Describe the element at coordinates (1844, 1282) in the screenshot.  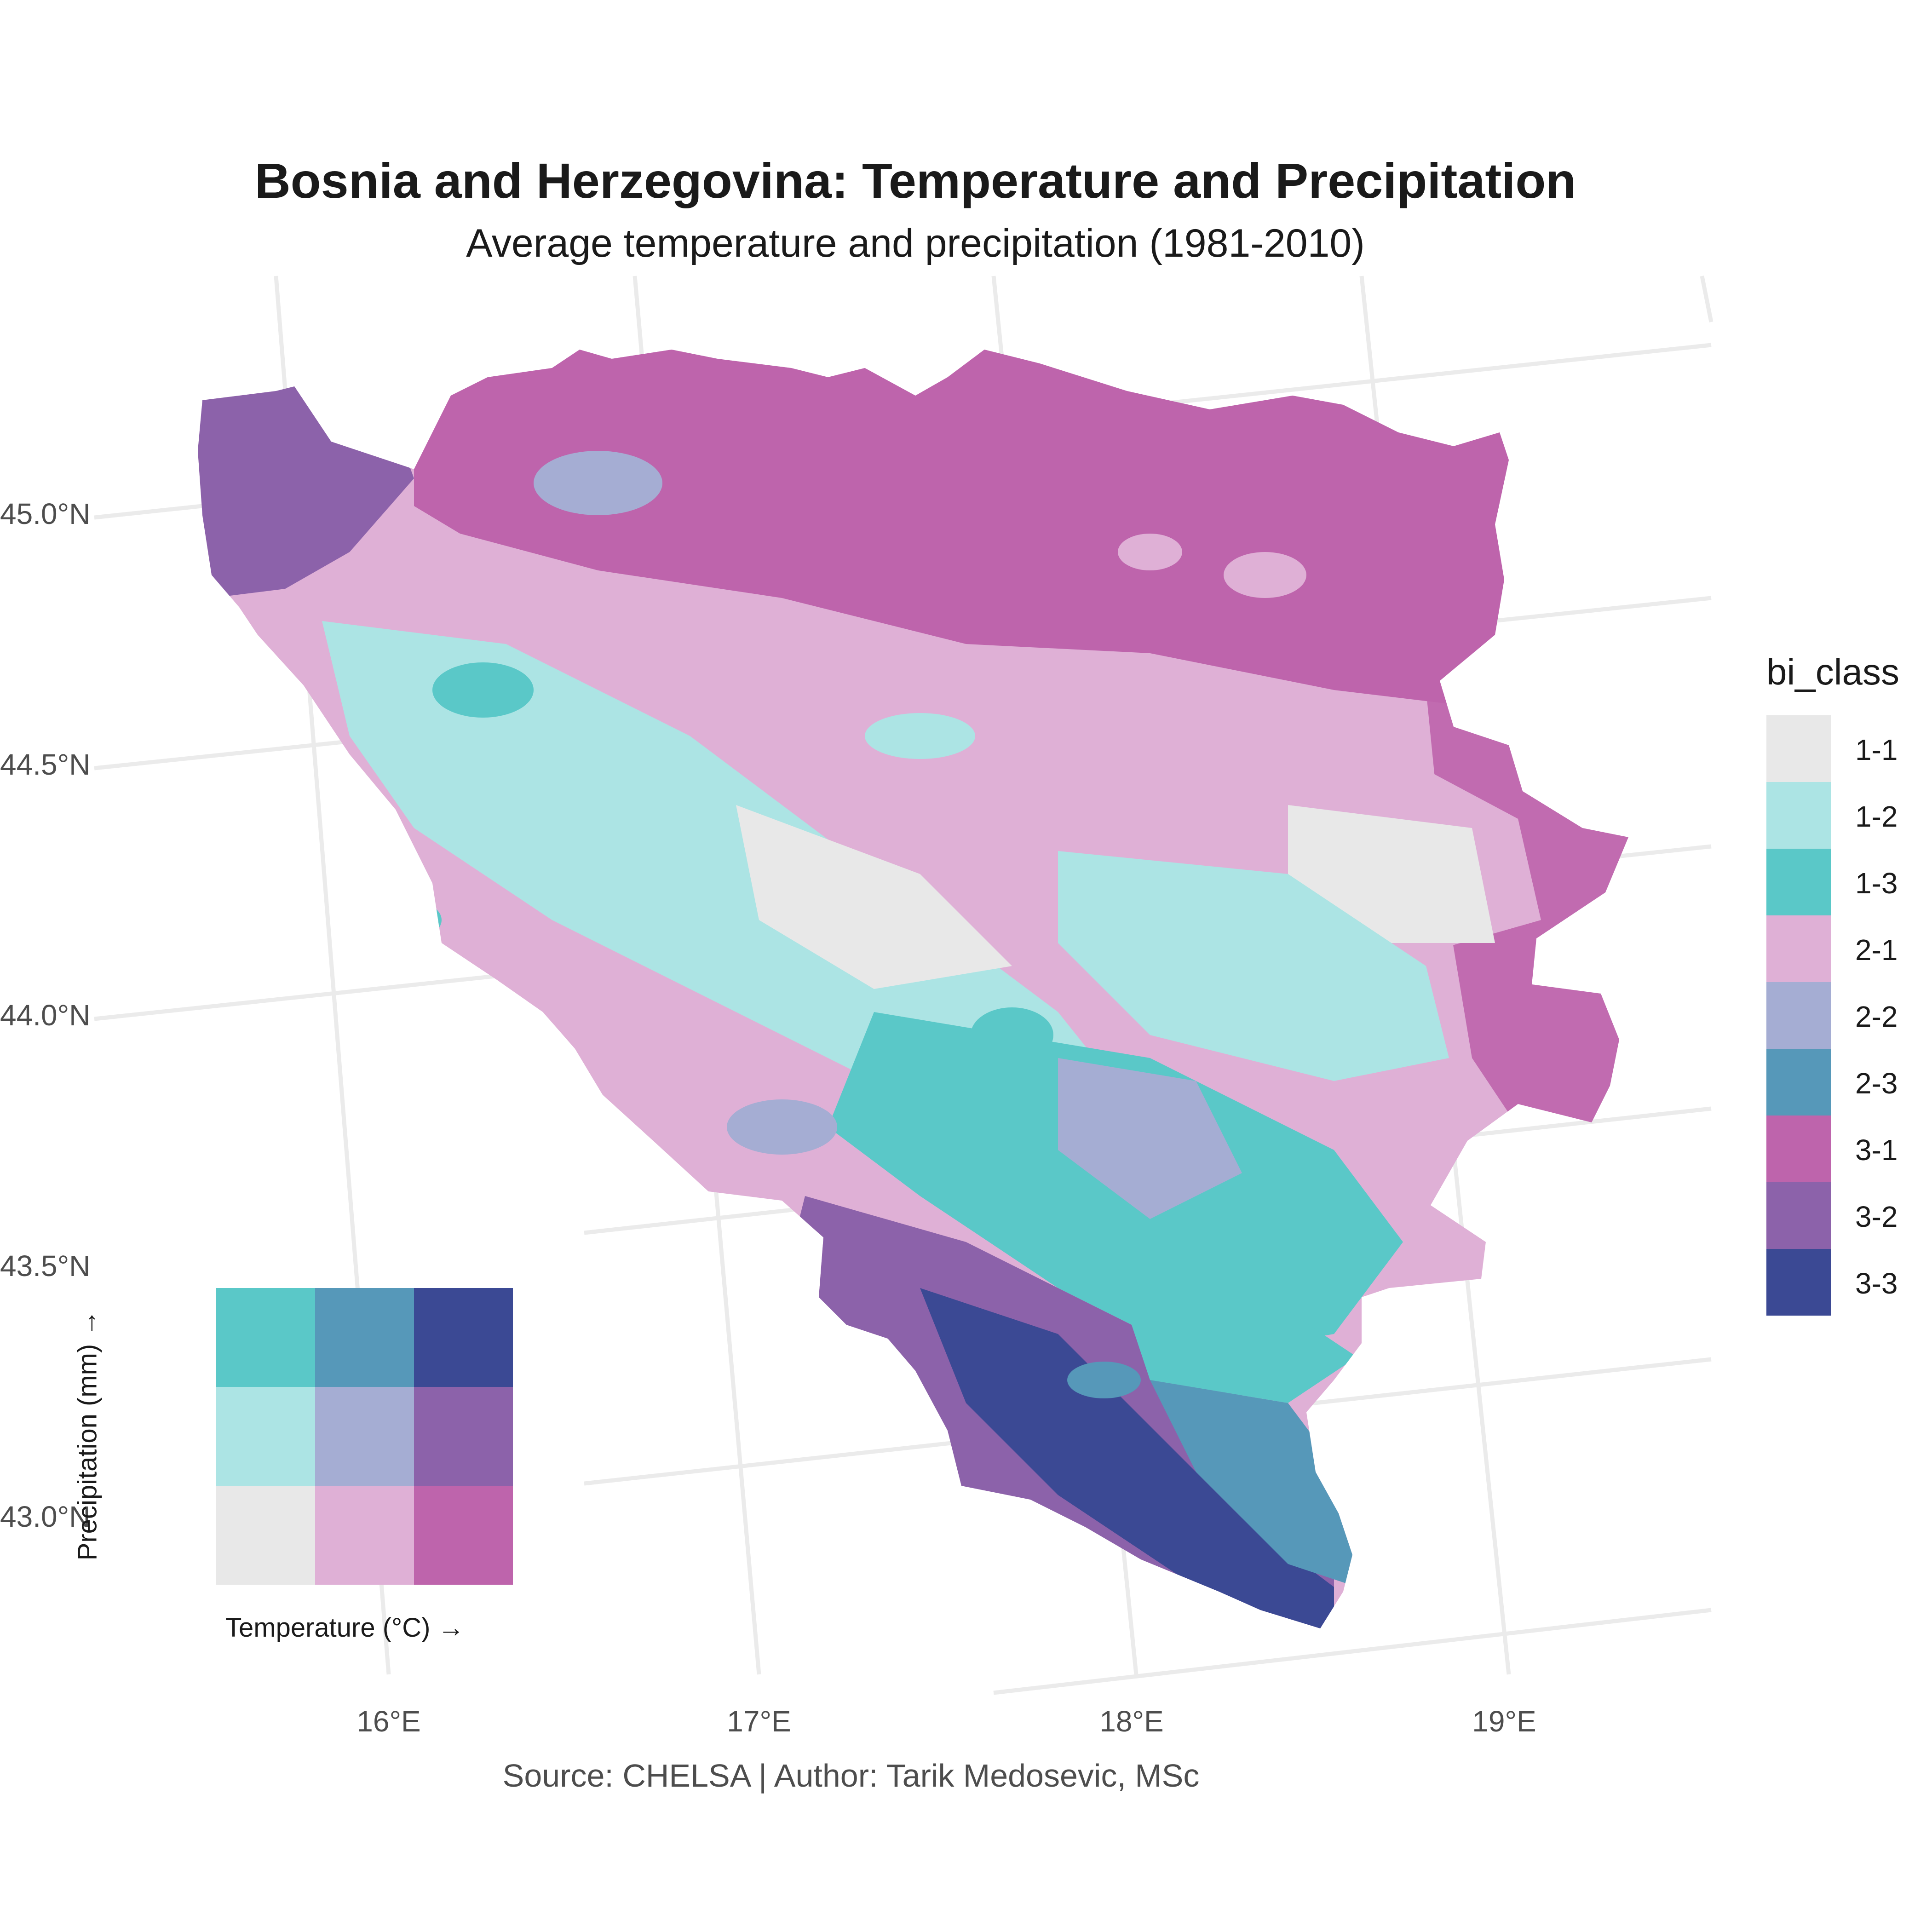
I see `legend-item-3-3: 3-3` at that location.